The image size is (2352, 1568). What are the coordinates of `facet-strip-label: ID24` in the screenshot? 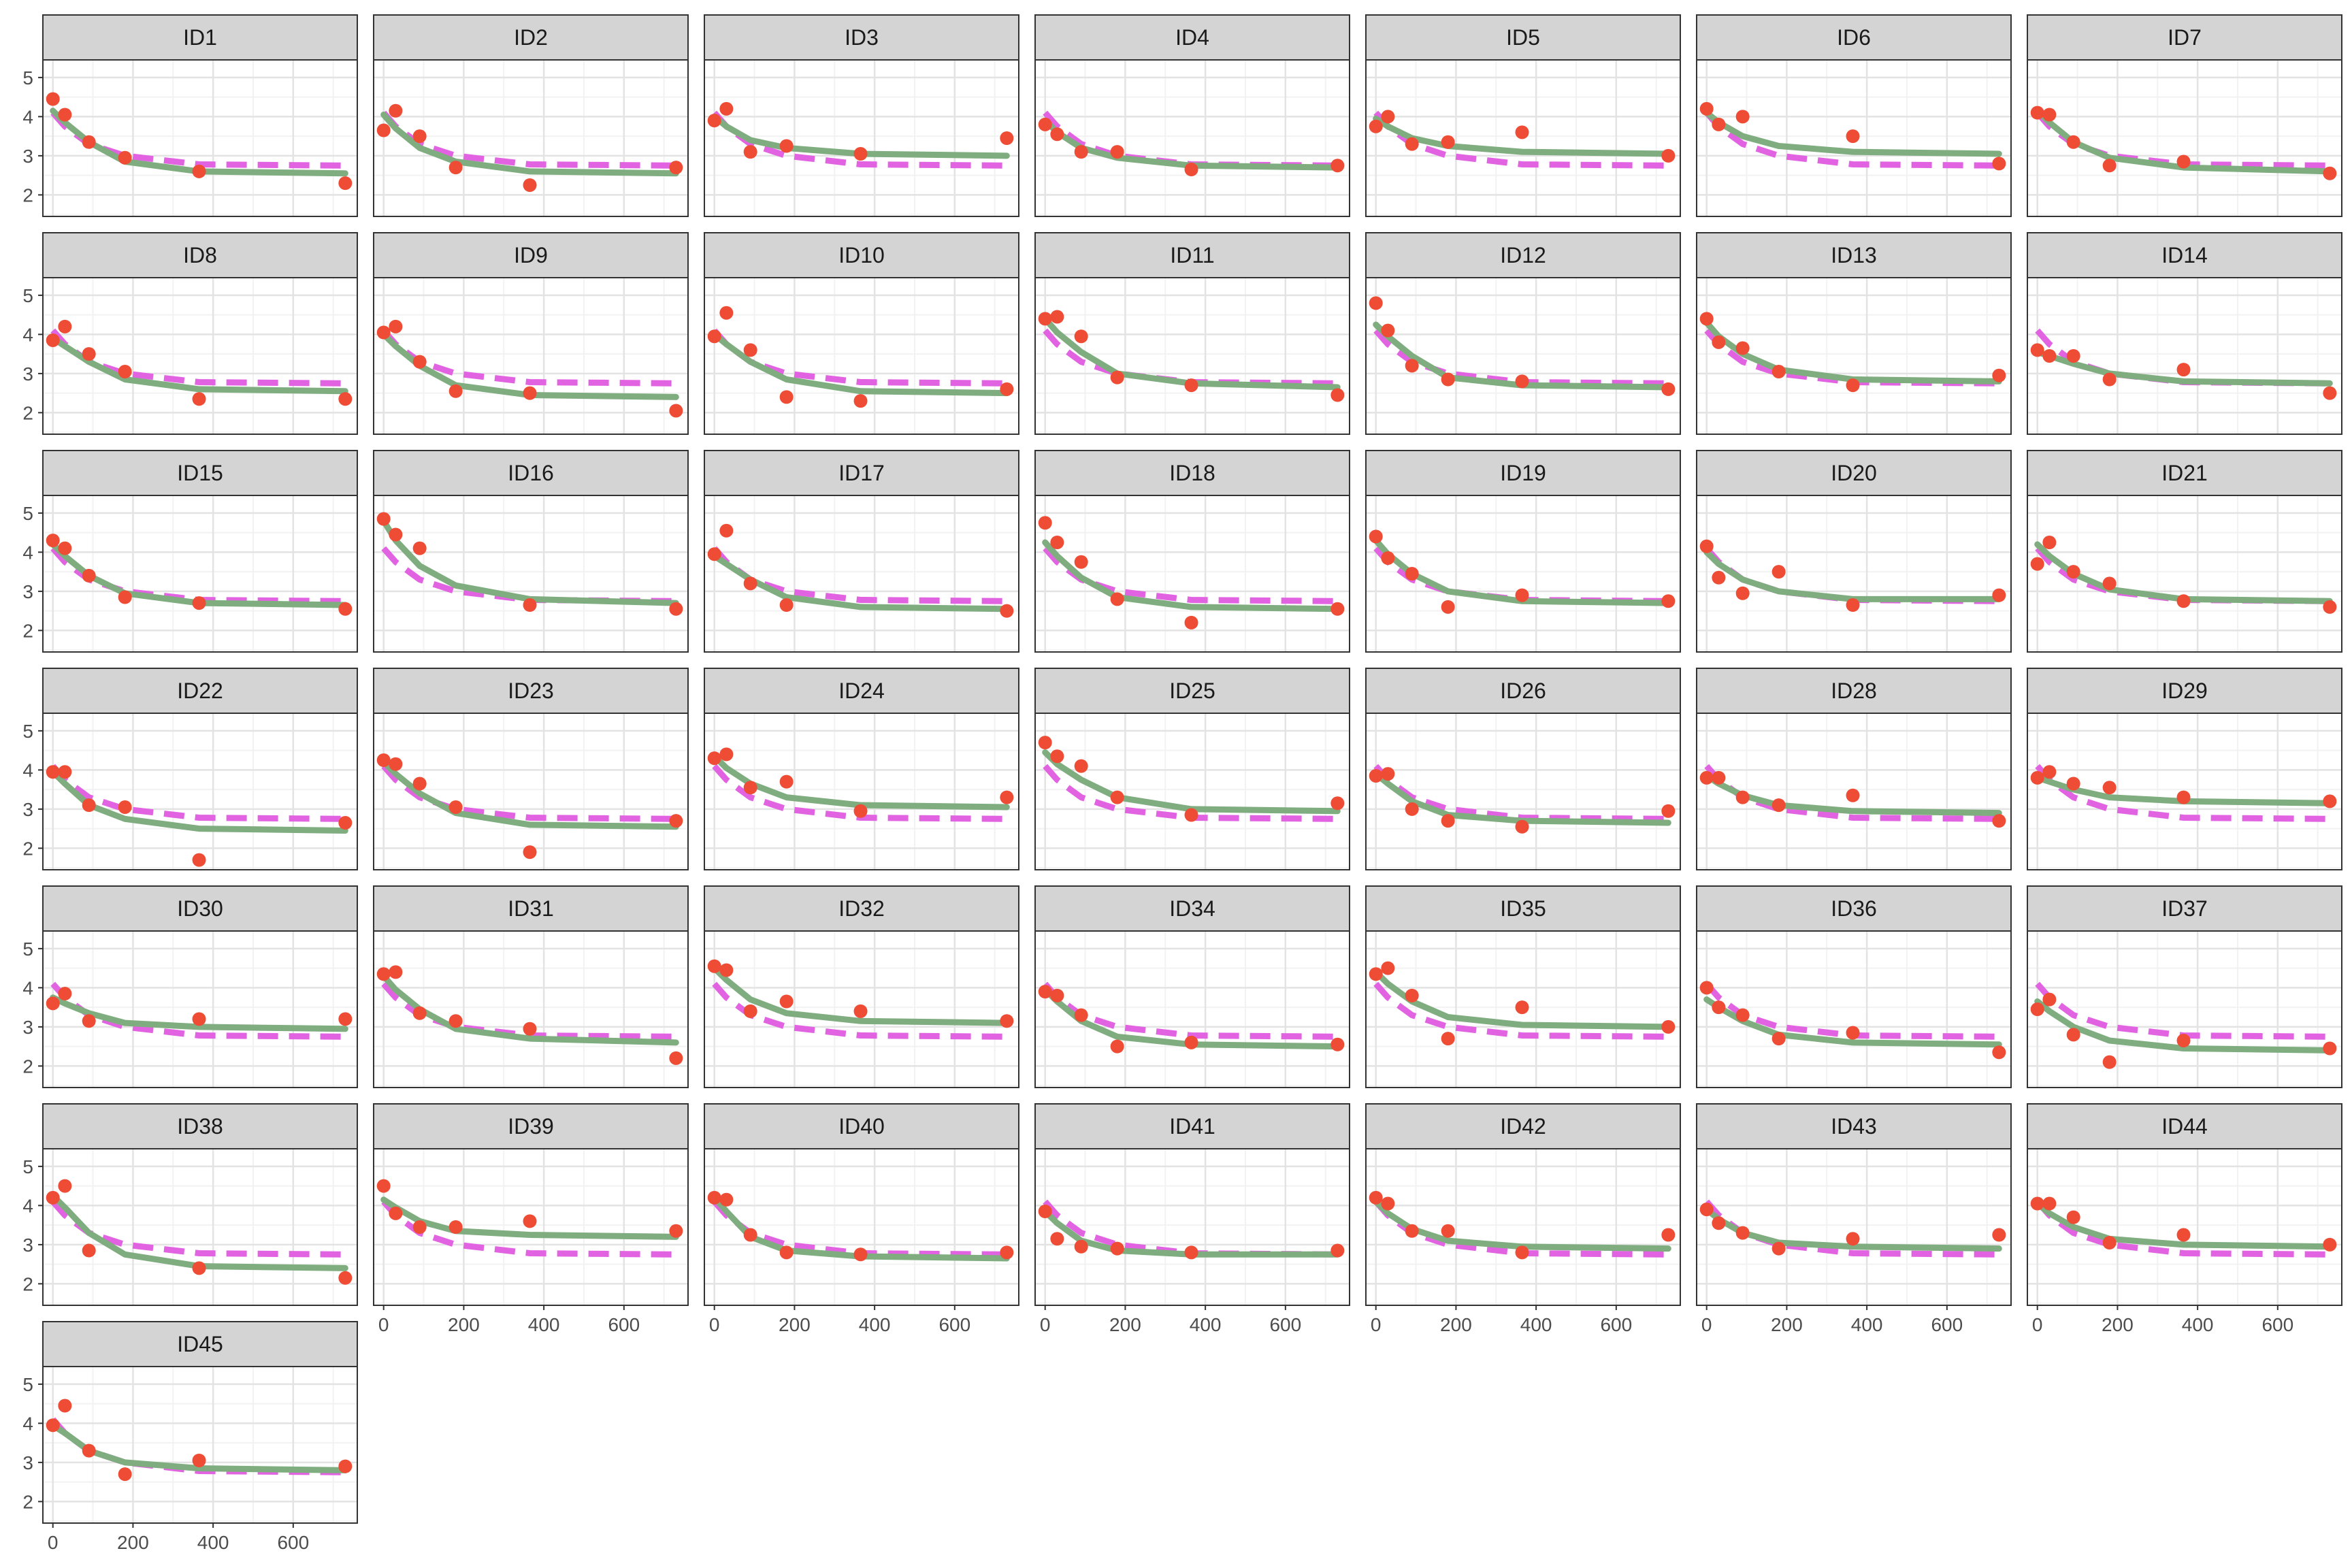 It's located at (861, 691).